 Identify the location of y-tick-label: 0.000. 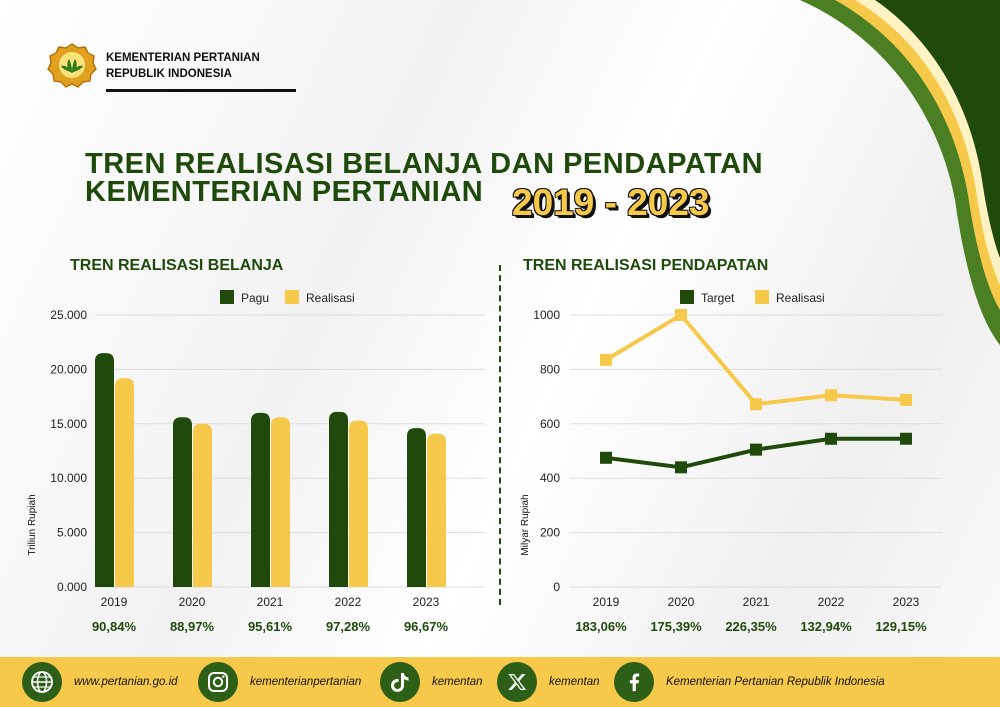
(72, 587).